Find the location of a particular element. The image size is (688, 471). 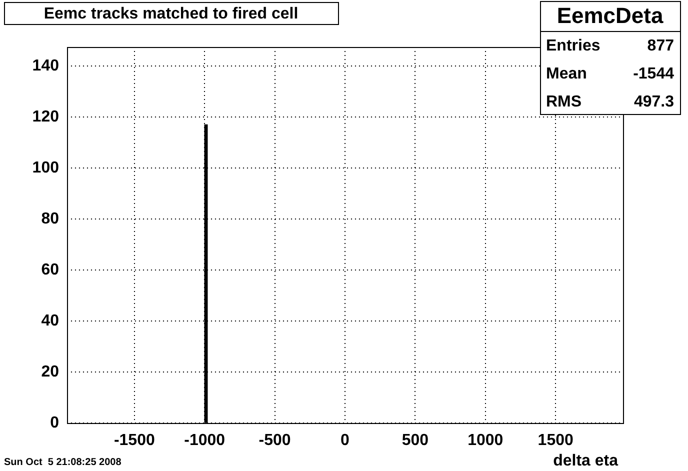

text: 877 is located at coordinates (660, 45).